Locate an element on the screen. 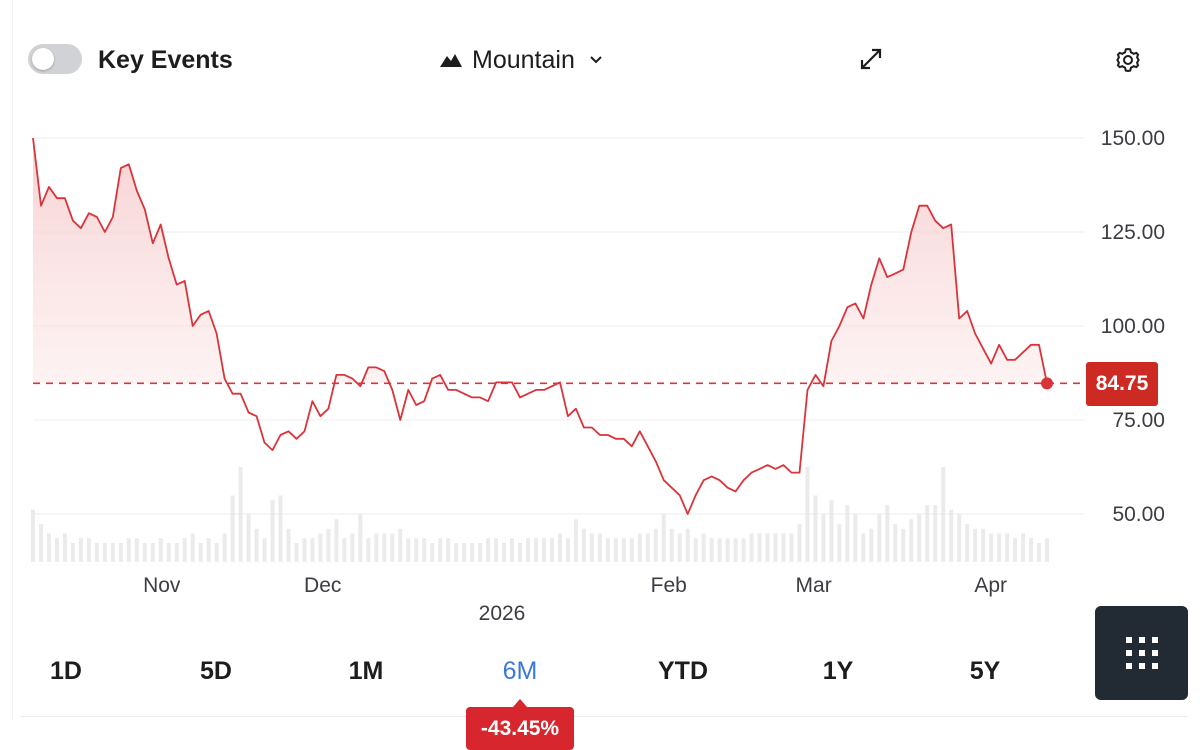 Image resolution: width=1200 pixels, height=750 pixels. key-events-toggle is located at coordinates (55, 59).